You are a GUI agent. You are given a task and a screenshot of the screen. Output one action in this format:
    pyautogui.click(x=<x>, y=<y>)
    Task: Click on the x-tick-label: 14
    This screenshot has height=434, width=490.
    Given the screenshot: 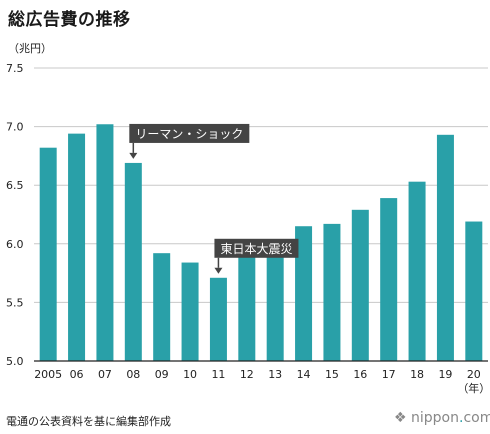 What is the action you would take?
    pyautogui.click(x=304, y=374)
    